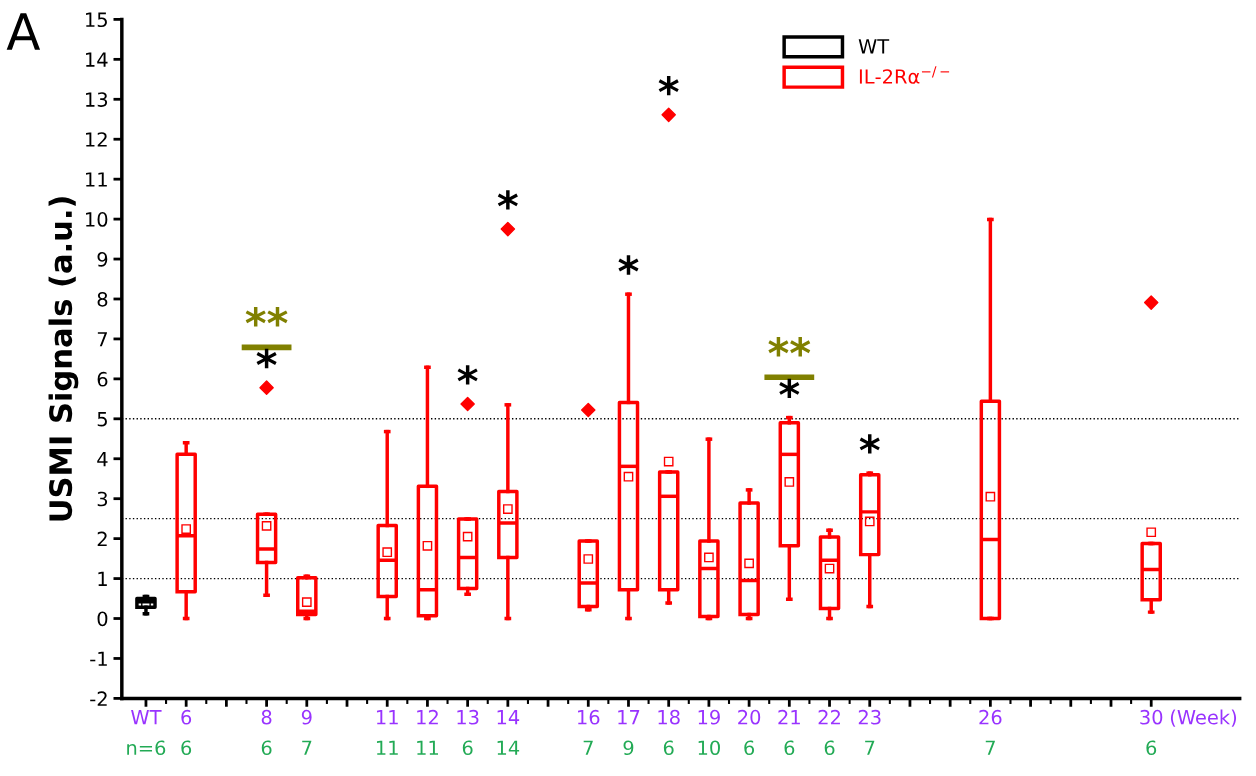 The height and width of the screenshot is (776, 1256). I want to click on y-tick-label: 9, so click(102, 259).